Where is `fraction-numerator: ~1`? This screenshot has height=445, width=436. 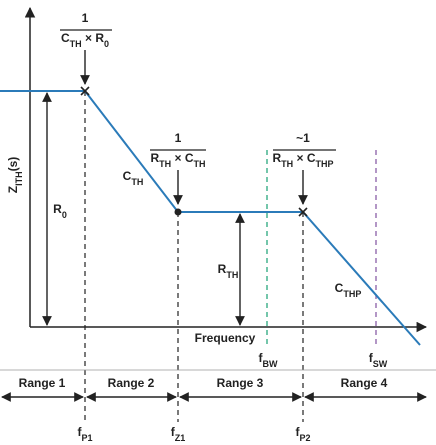
fraction-numerator: ~1 is located at coordinates (303, 138).